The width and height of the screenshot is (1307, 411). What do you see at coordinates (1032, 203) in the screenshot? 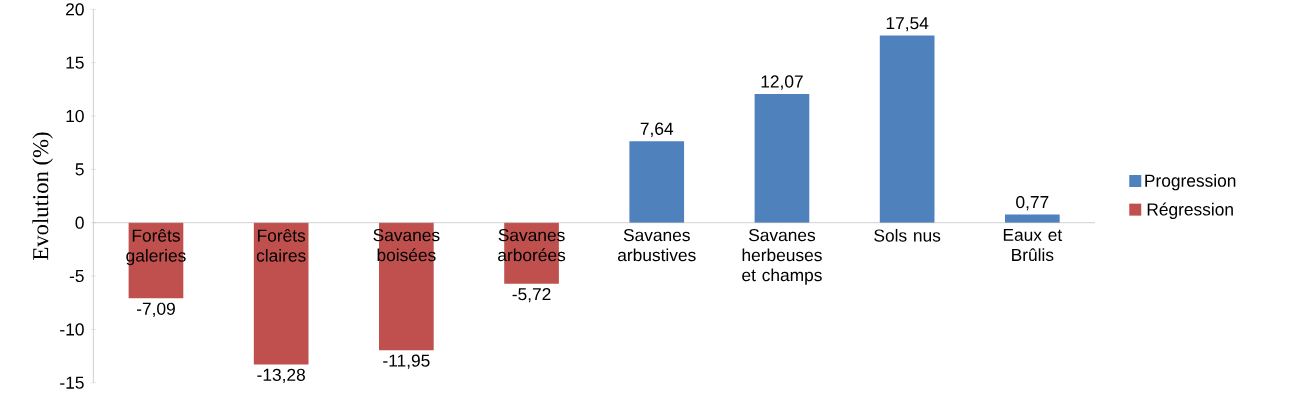
I see `data-label: 0,77` at bounding box center [1032, 203].